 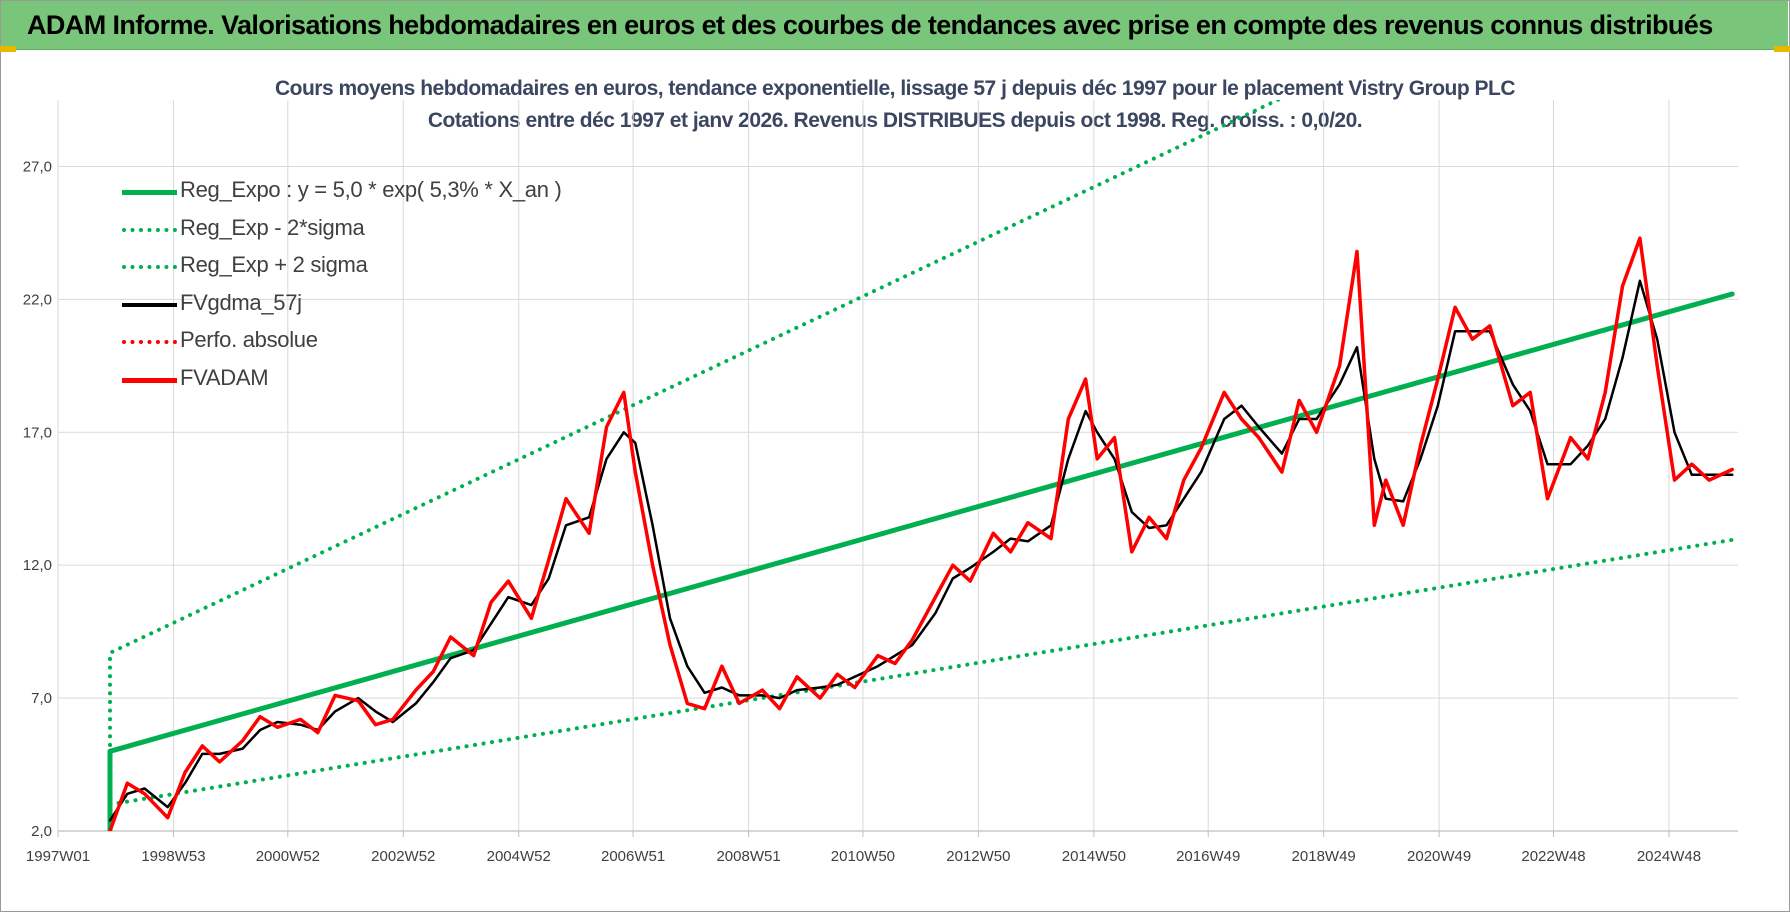 I want to click on y-tick-label: 17,0, so click(x=37, y=432).